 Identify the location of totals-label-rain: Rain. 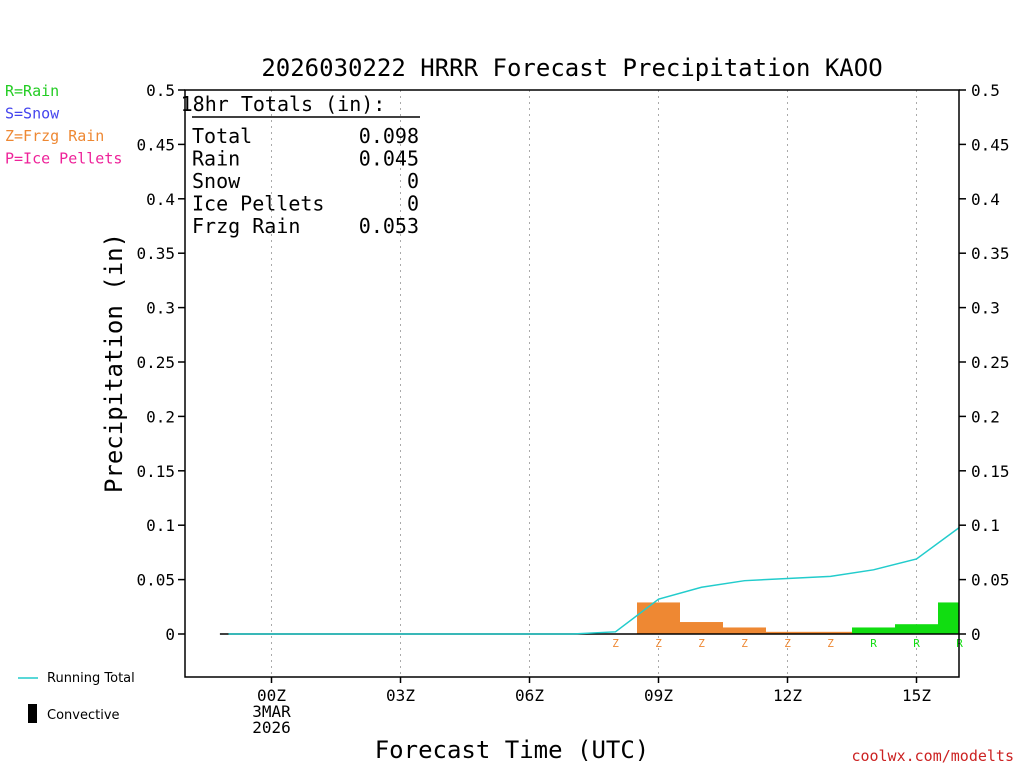
(216, 159).